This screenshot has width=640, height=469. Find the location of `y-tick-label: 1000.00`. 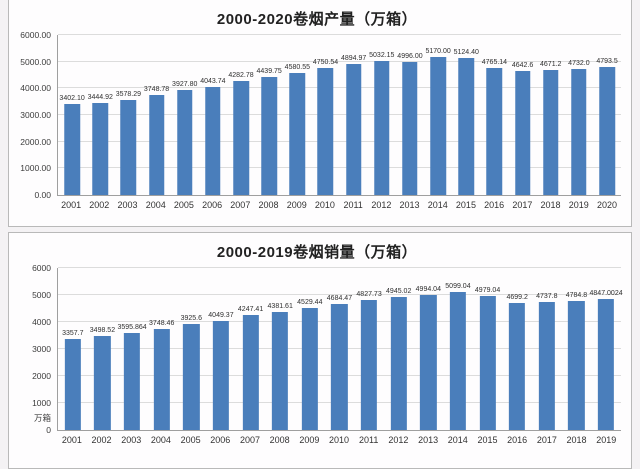

y-tick-label: 1000.00 is located at coordinates (35, 168).